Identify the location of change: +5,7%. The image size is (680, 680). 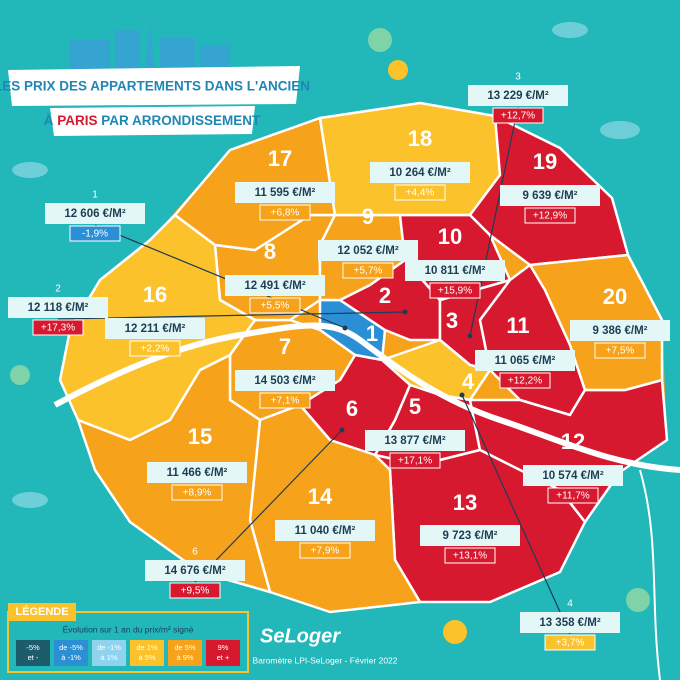
(368, 271).